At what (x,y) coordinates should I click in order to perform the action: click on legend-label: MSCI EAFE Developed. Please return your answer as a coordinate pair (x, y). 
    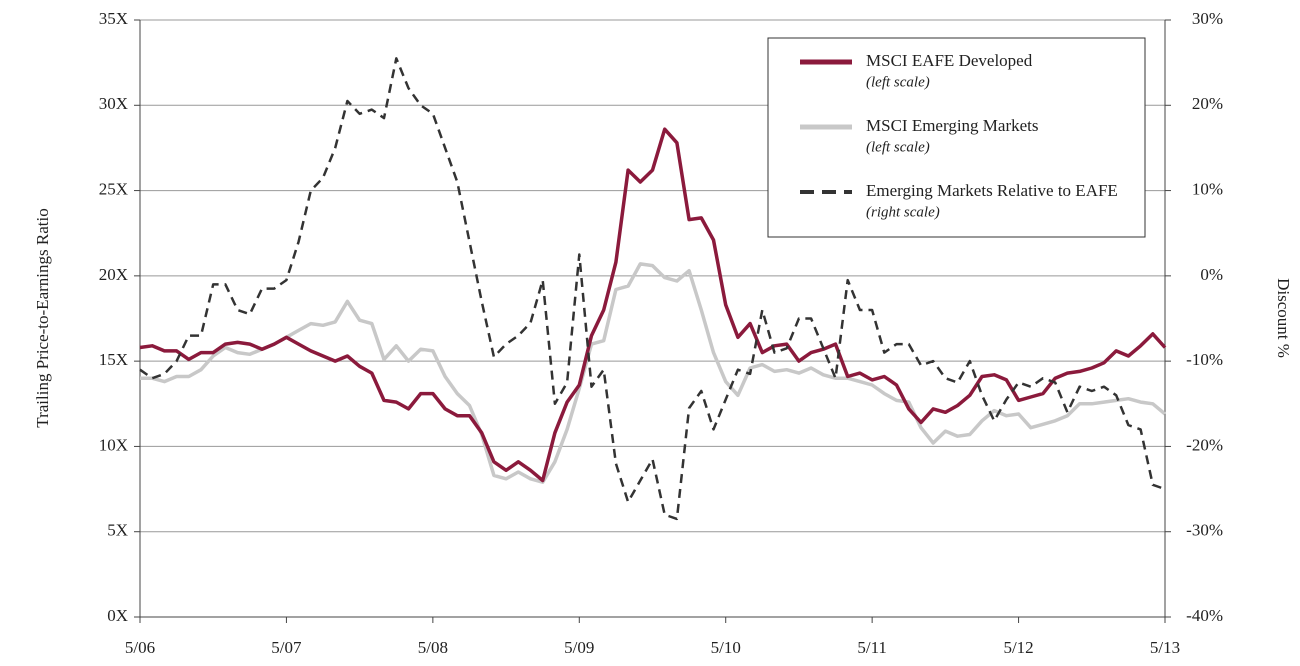
    Looking at the image, I should click on (949, 60).